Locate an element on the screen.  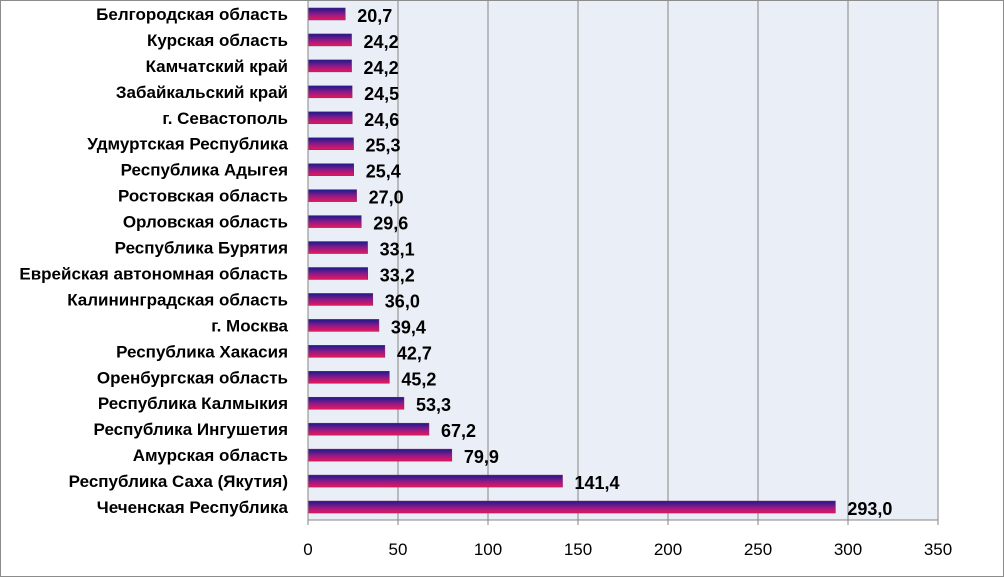
category-label: Еврейская автономная область is located at coordinates (153, 273).